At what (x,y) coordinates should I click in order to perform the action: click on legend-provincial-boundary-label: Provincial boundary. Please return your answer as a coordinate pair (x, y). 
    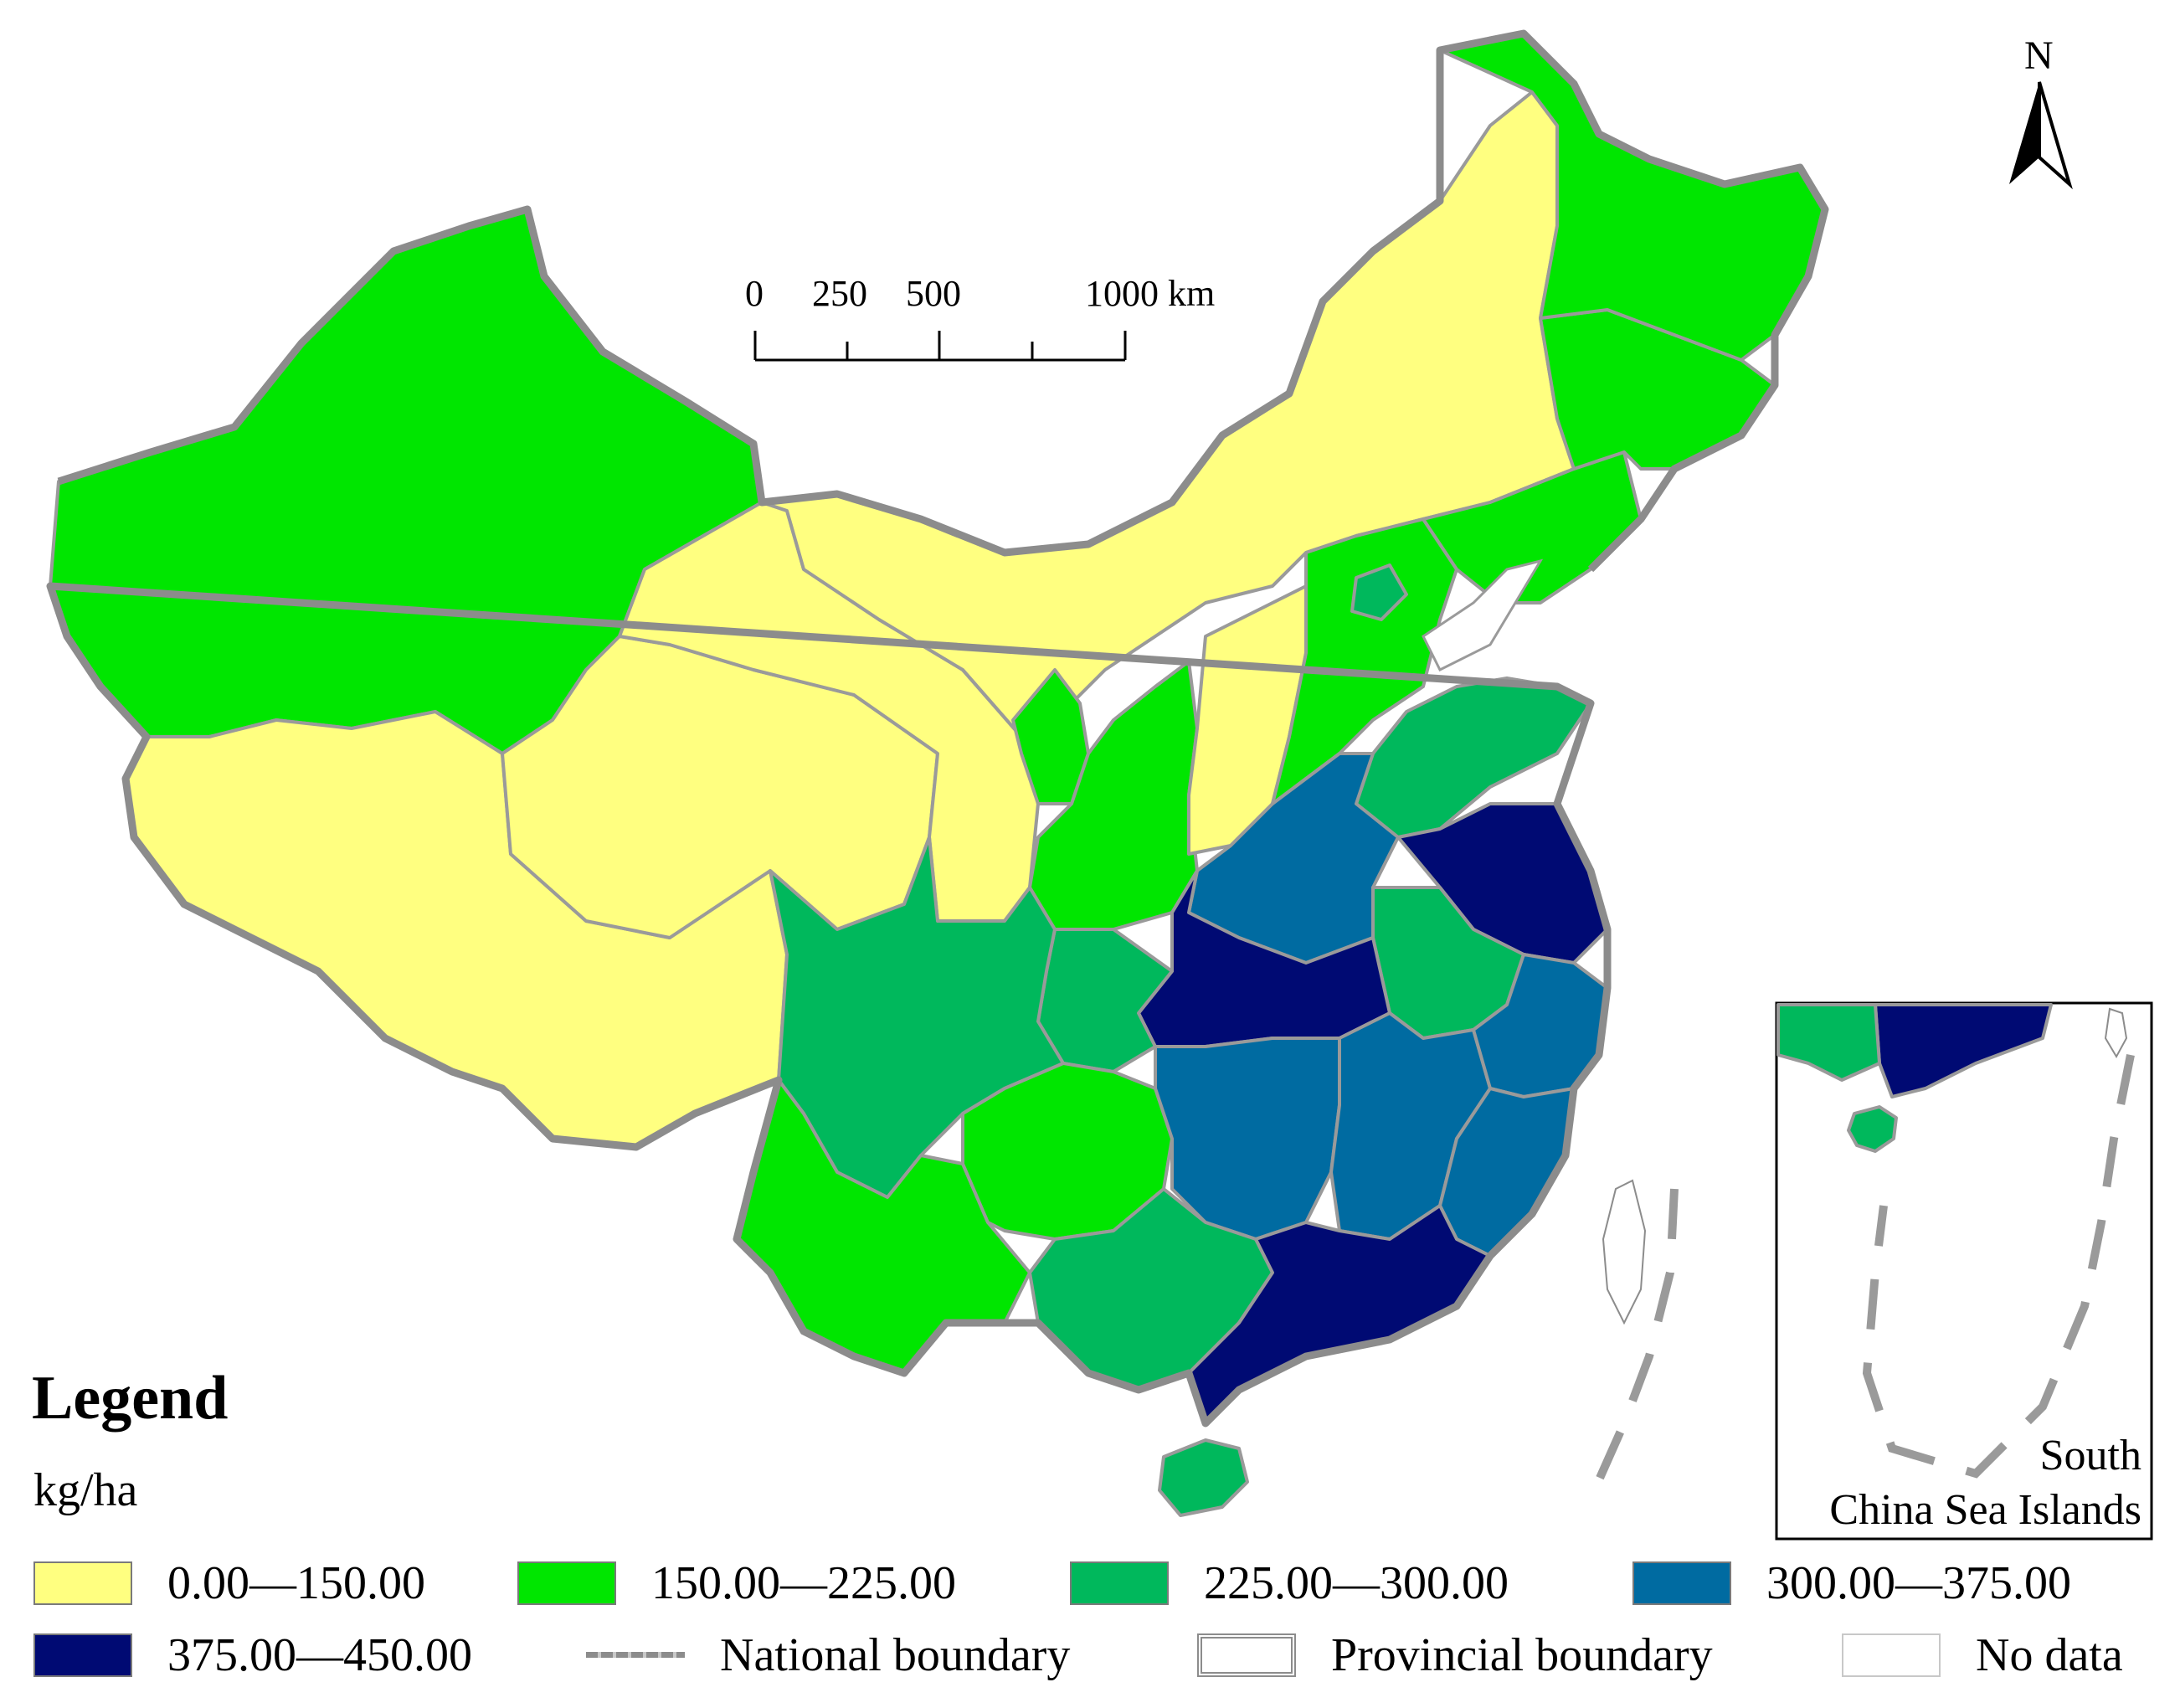
    Looking at the image, I should click on (1522, 1655).